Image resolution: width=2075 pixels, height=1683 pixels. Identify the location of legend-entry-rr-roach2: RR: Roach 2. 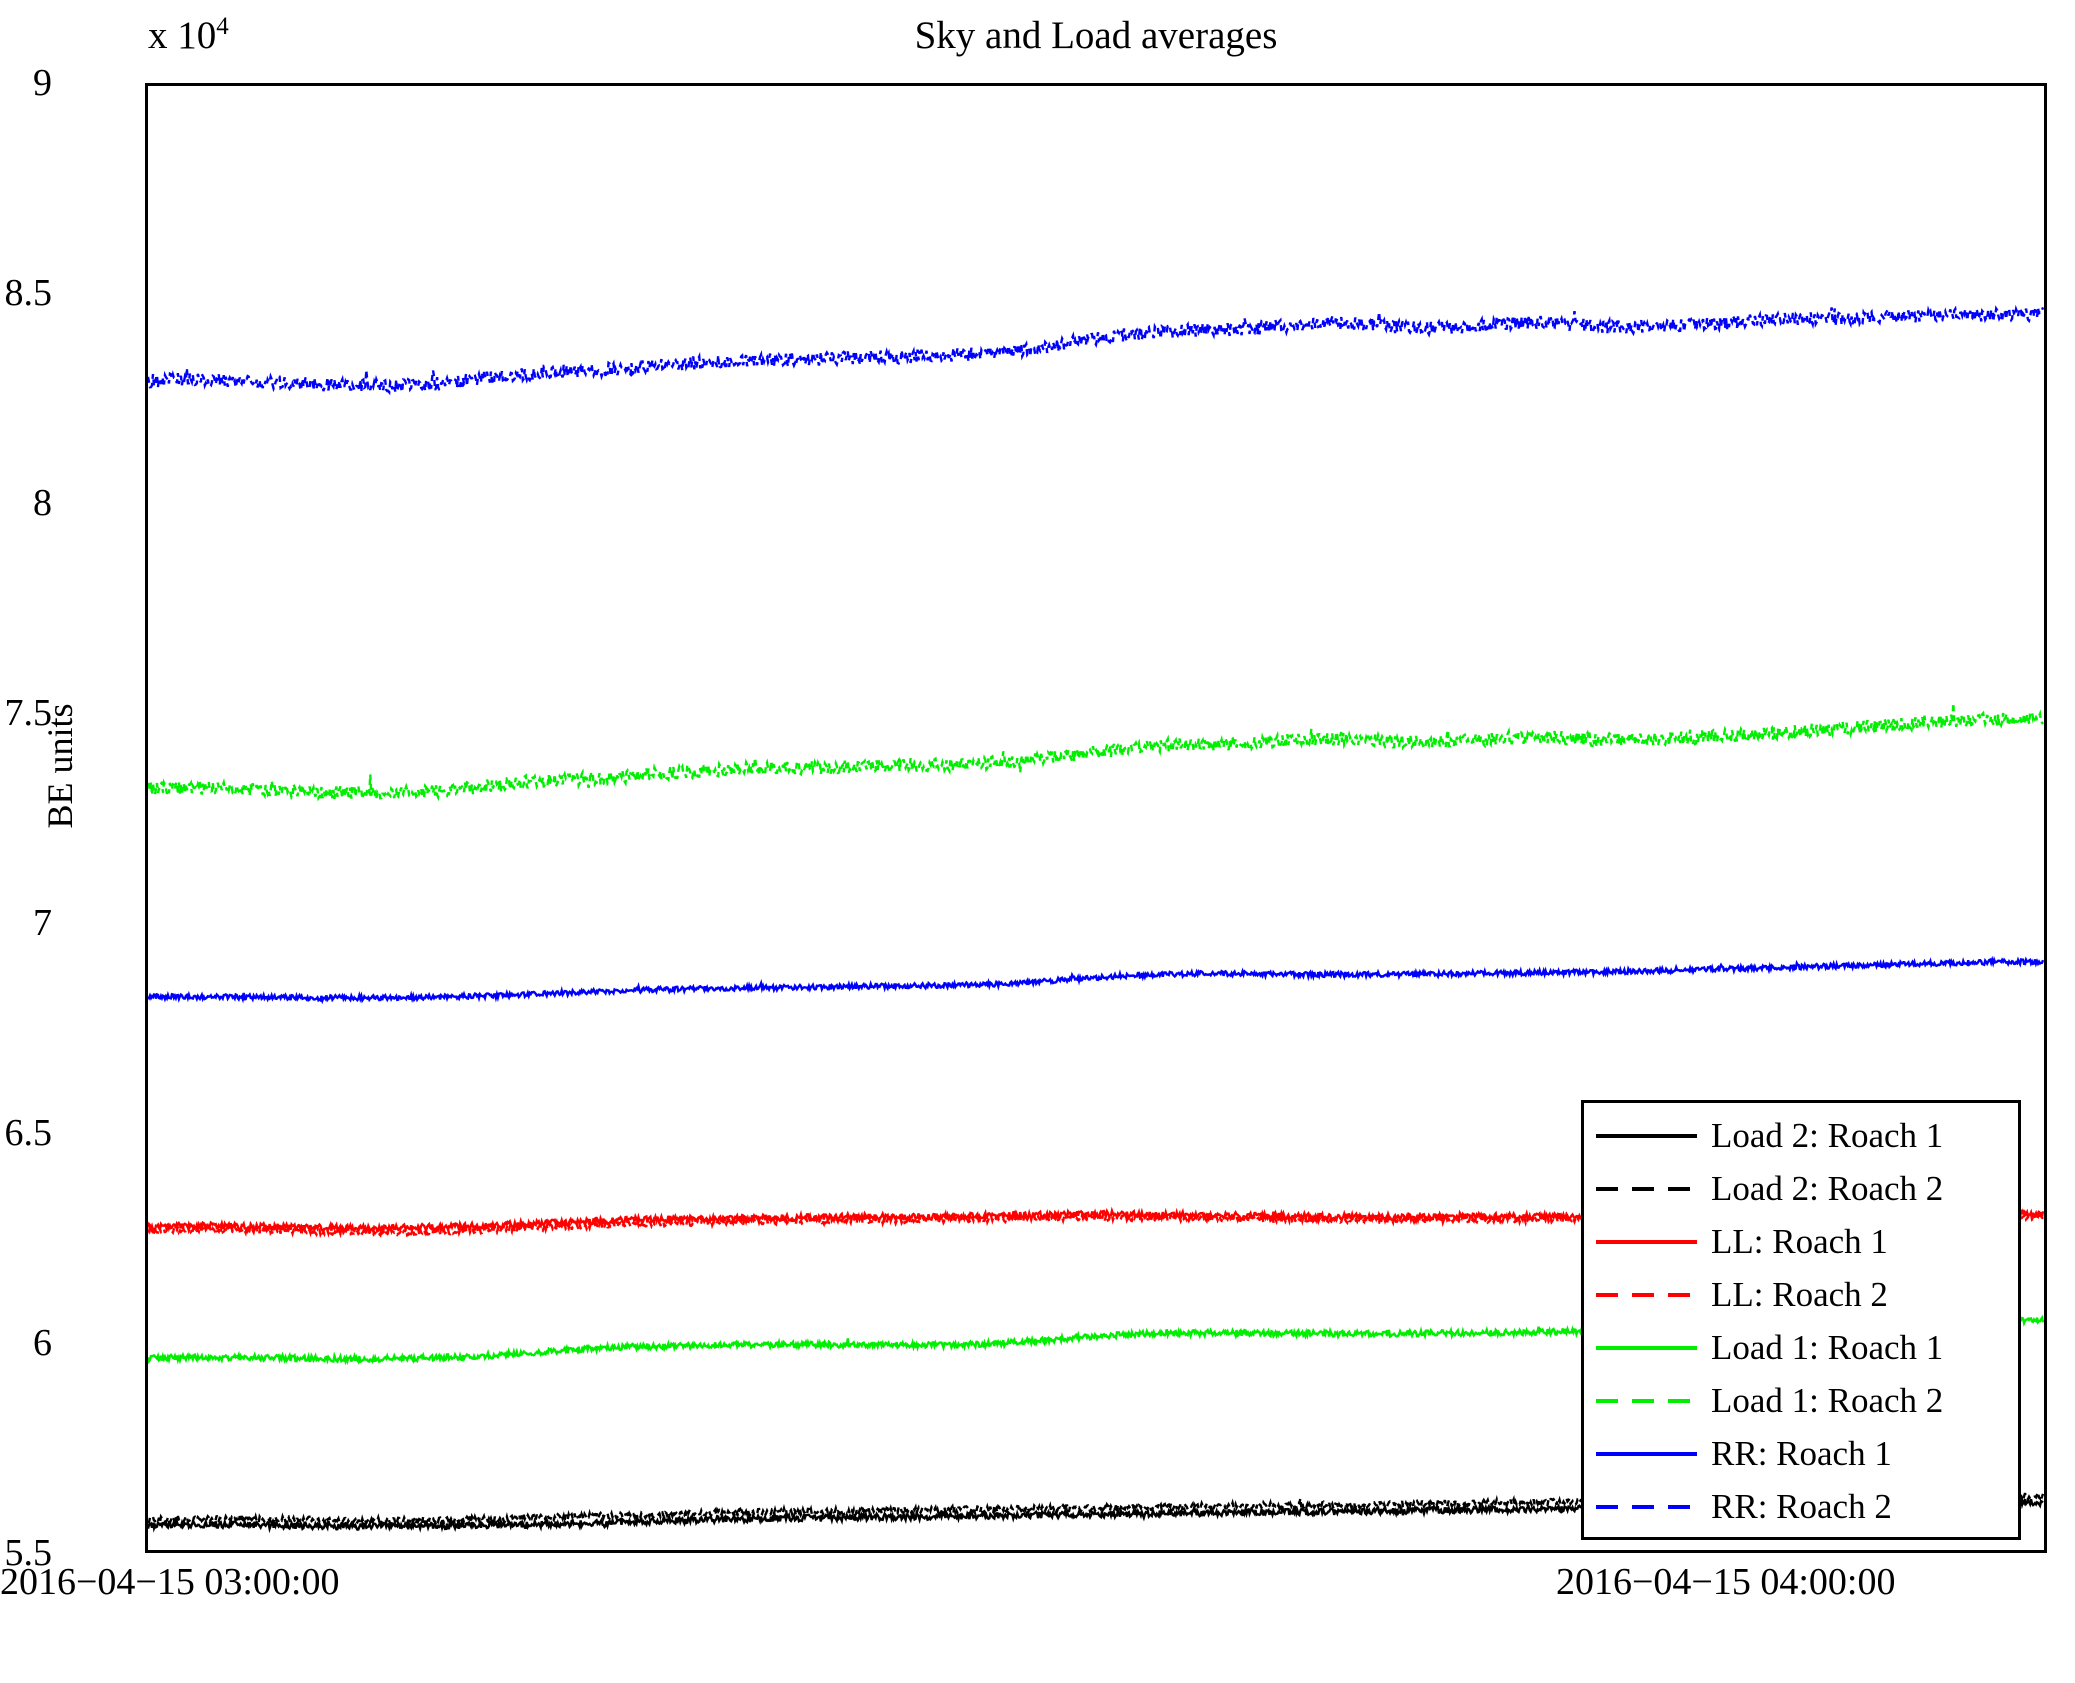
(1801, 1506).